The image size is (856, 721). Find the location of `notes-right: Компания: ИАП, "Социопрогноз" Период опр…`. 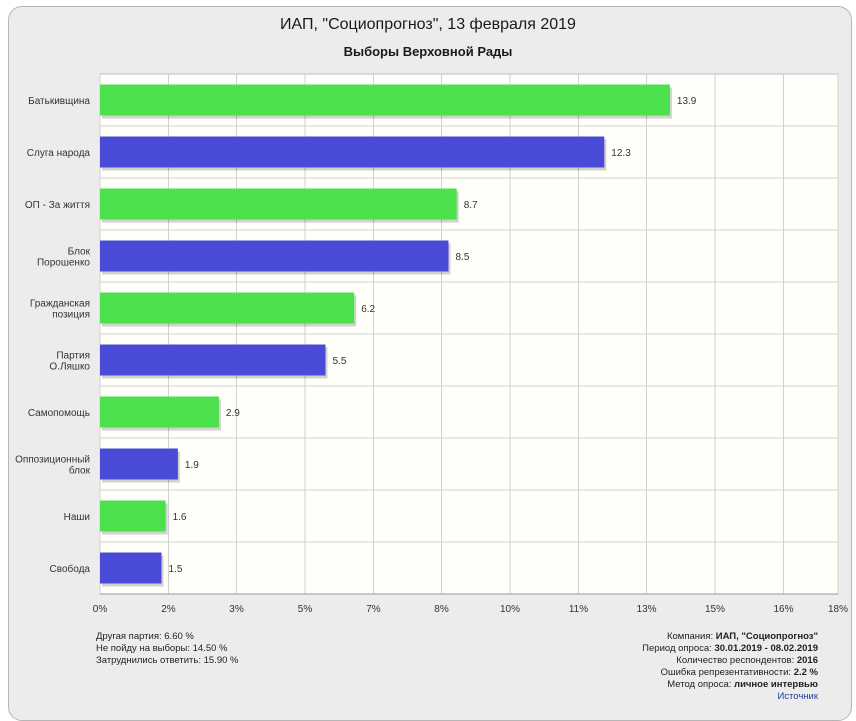

notes-right: Компания: ИАП, "Социопрогноз" Период опр… is located at coordinates (730, 667).